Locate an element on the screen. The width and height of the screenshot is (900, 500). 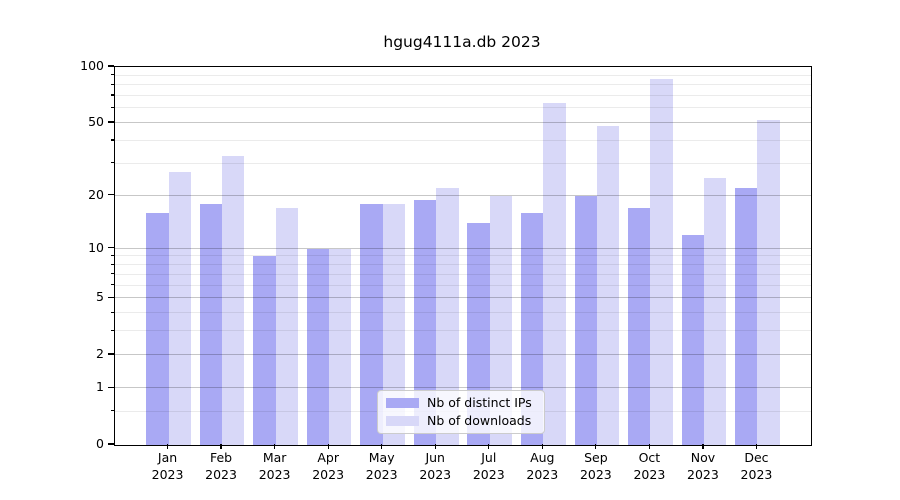
bar-distinct-ips-nov is located at coordinates (692, 339).